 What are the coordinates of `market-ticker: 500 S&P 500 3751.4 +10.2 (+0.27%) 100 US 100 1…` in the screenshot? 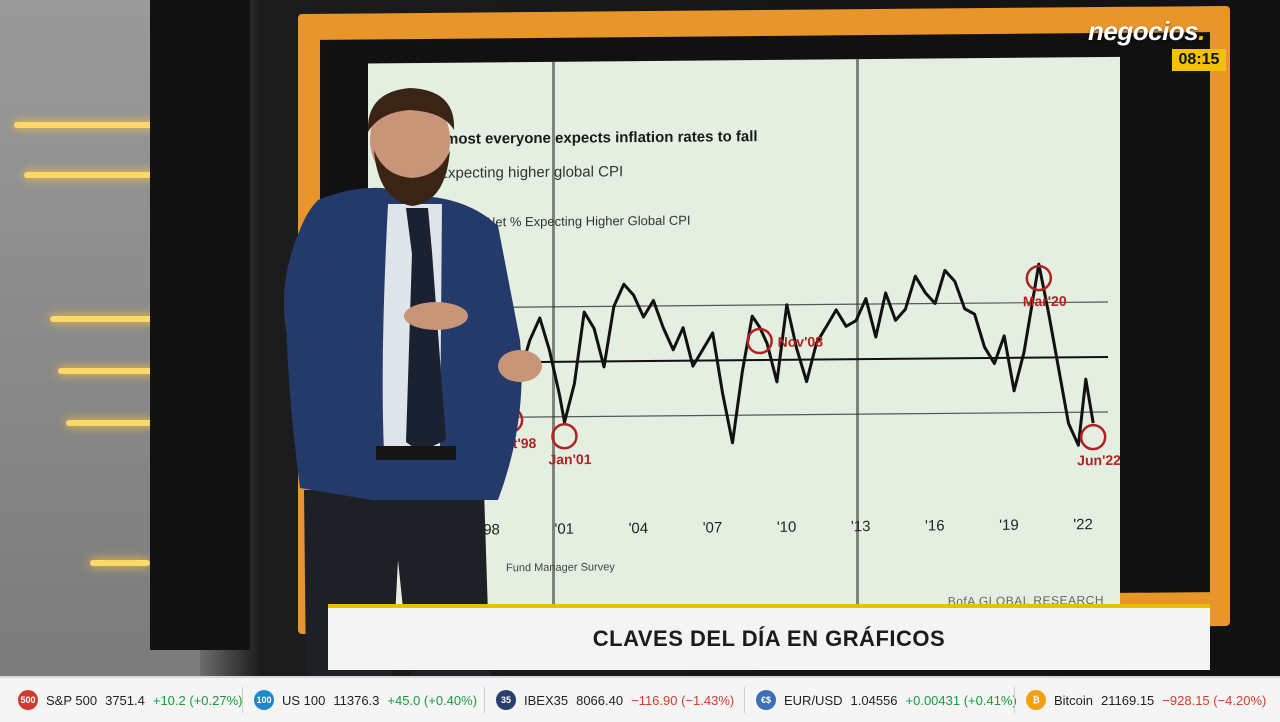 It's located at (640, 699).